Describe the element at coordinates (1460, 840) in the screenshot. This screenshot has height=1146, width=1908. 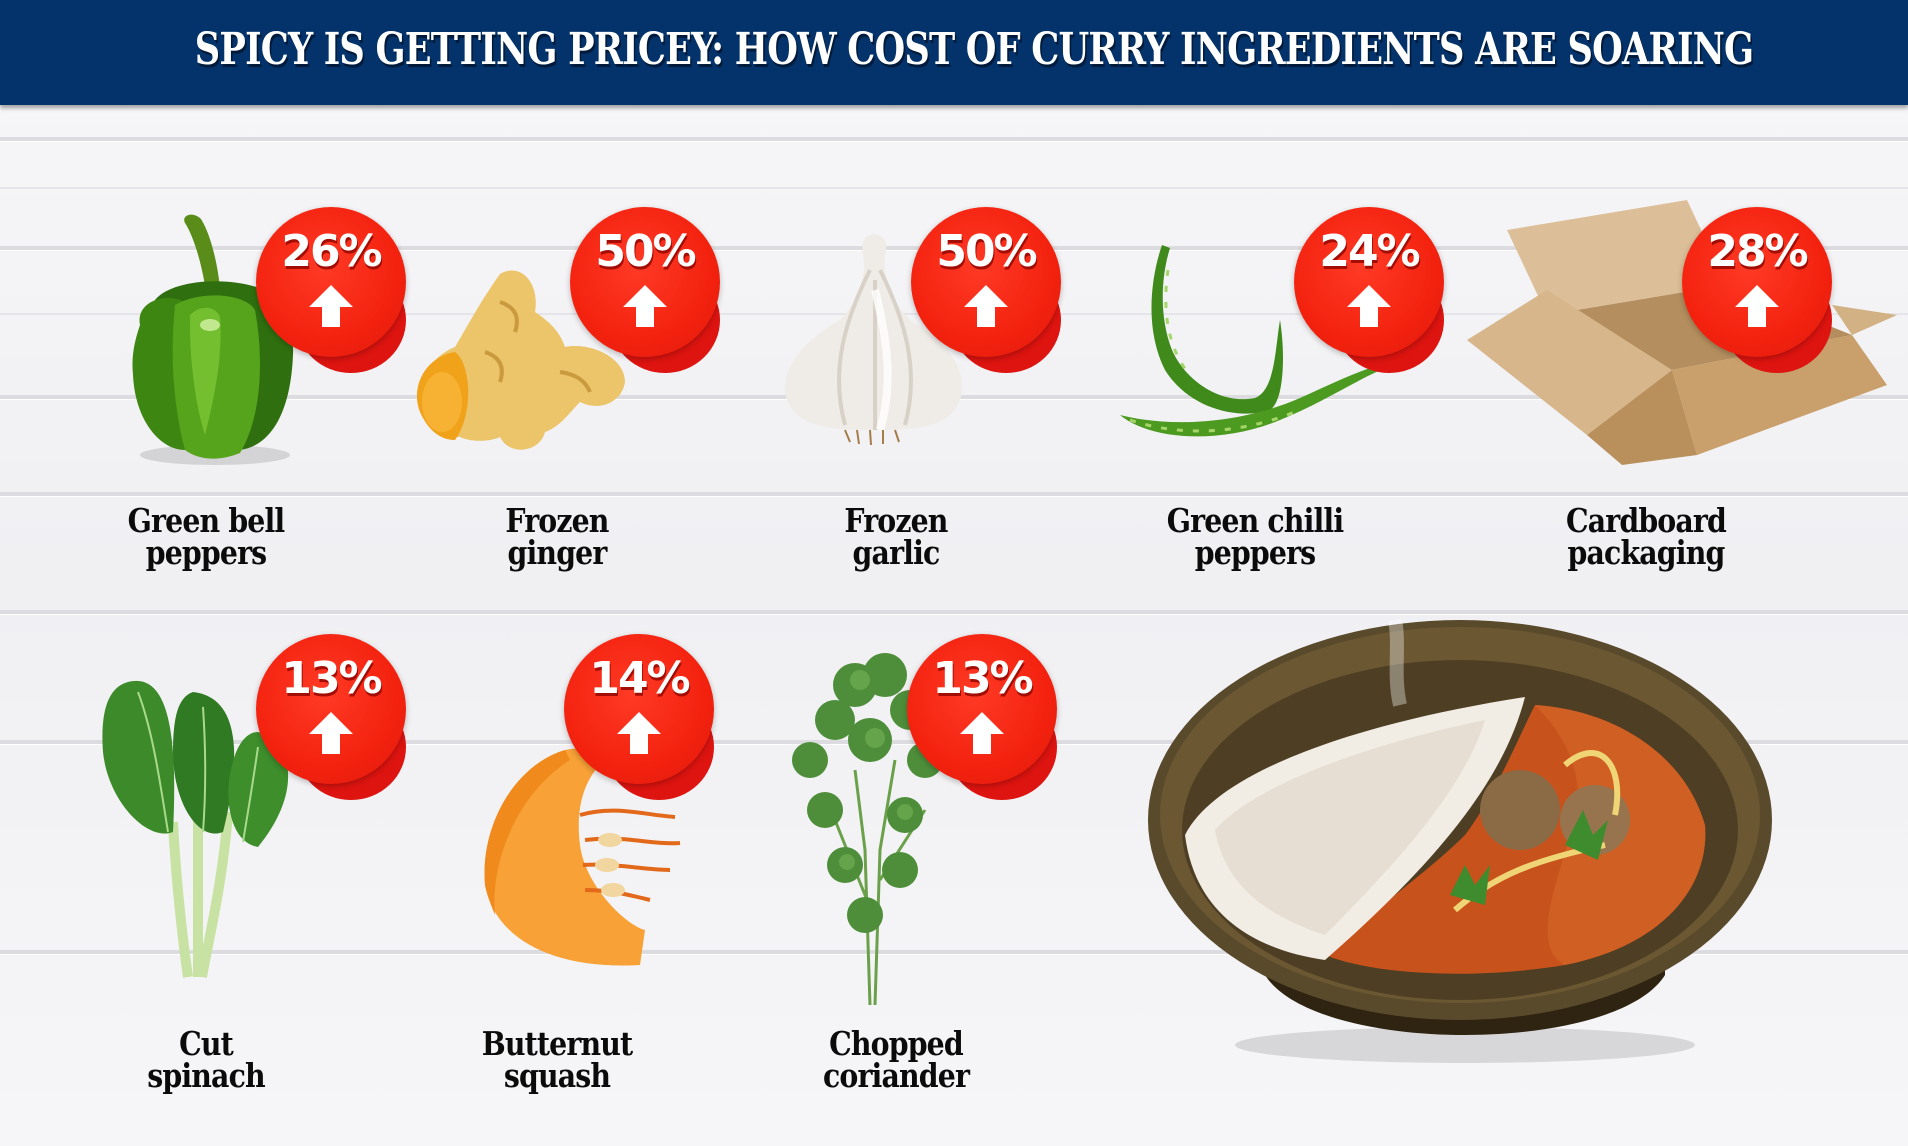
I see `curry-bowl-icon` at that location.